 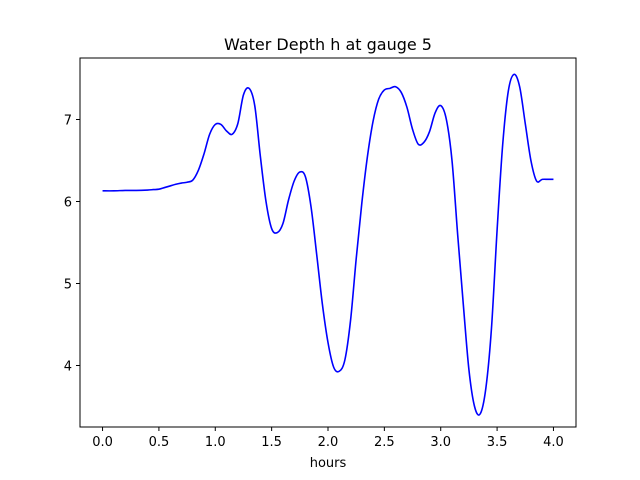 I want to click on x-tick-label: 2.5, so click(x=384, y=442).